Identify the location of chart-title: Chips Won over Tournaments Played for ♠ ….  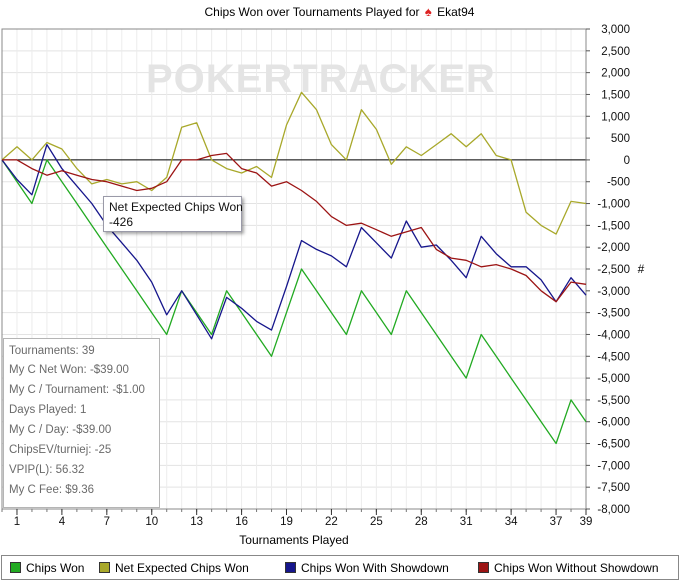
(339, 11).